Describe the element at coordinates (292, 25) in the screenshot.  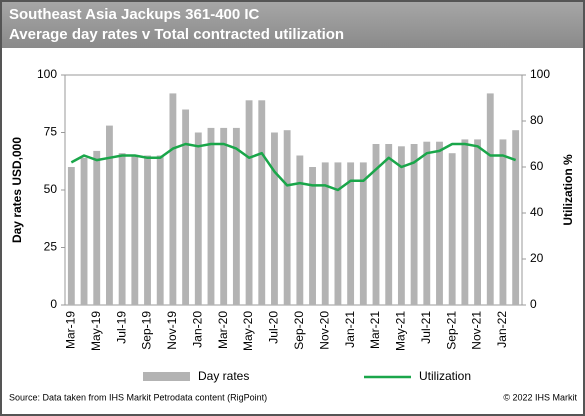
I see `header-band` at that location.